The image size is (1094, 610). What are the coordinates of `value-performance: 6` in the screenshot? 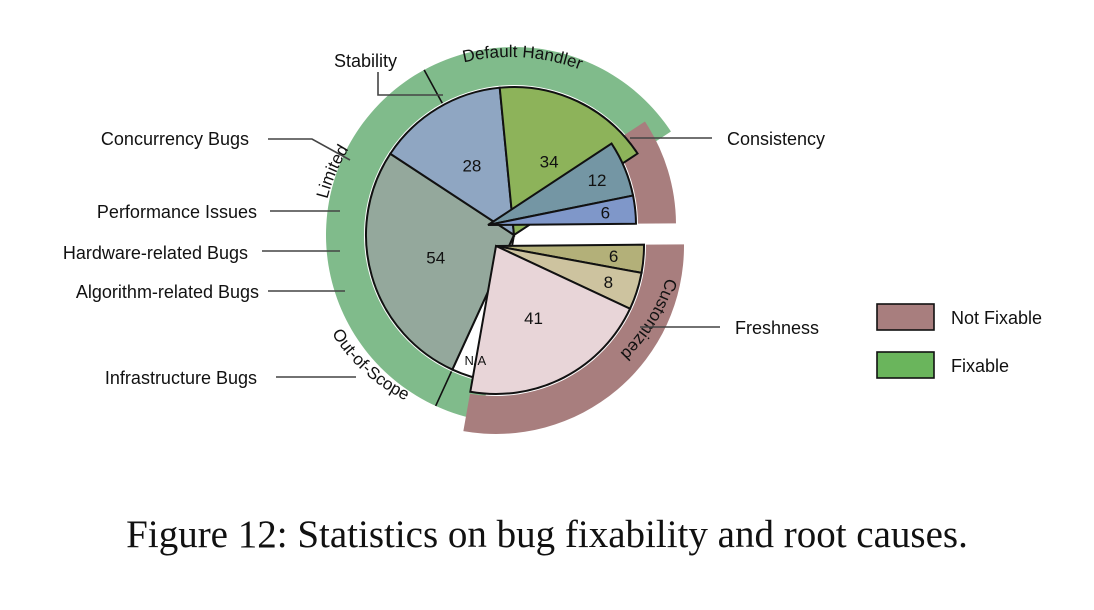 It's located at (605, 213).